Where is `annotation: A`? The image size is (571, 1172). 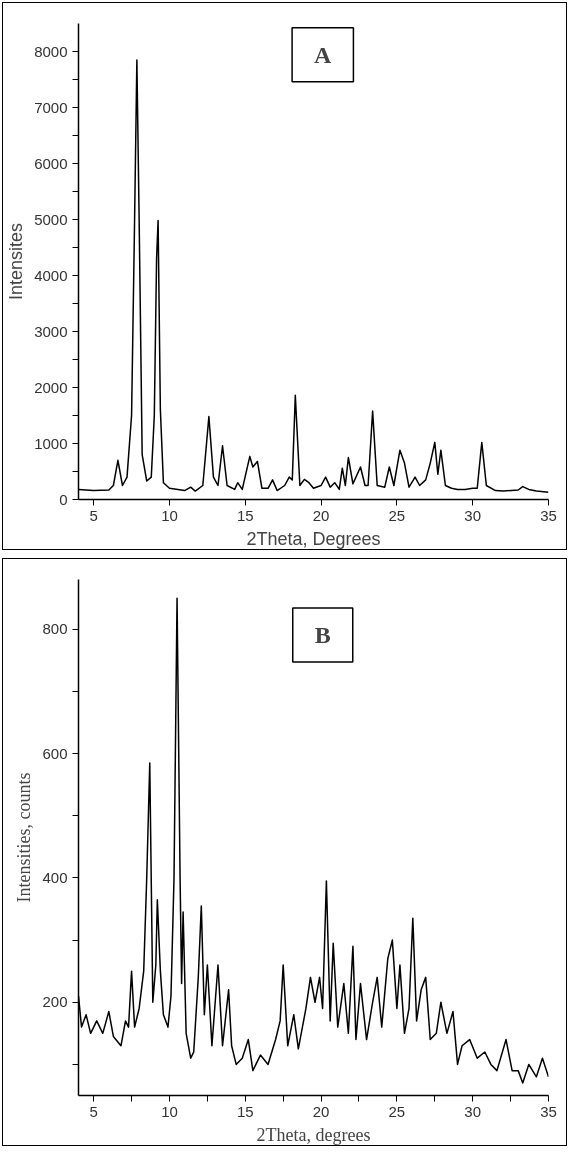
annotation: A is located at coordinates (323, 54).